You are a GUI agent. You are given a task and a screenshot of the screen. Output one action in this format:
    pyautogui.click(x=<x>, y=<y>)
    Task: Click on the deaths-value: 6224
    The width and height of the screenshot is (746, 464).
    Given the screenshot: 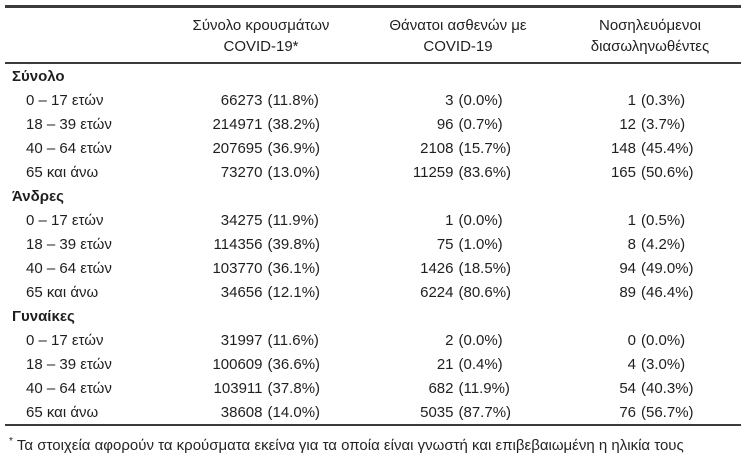 What is the action you would take?
    pyautogui.click(x=437, y=292)
    